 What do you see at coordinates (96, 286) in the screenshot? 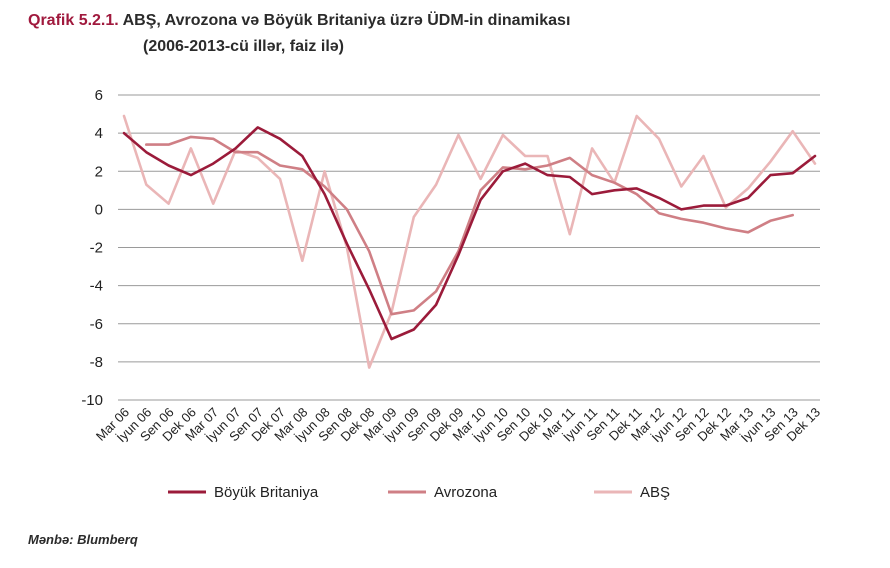
I see `y-tick-label: -4` at bounding box center [96, 286].